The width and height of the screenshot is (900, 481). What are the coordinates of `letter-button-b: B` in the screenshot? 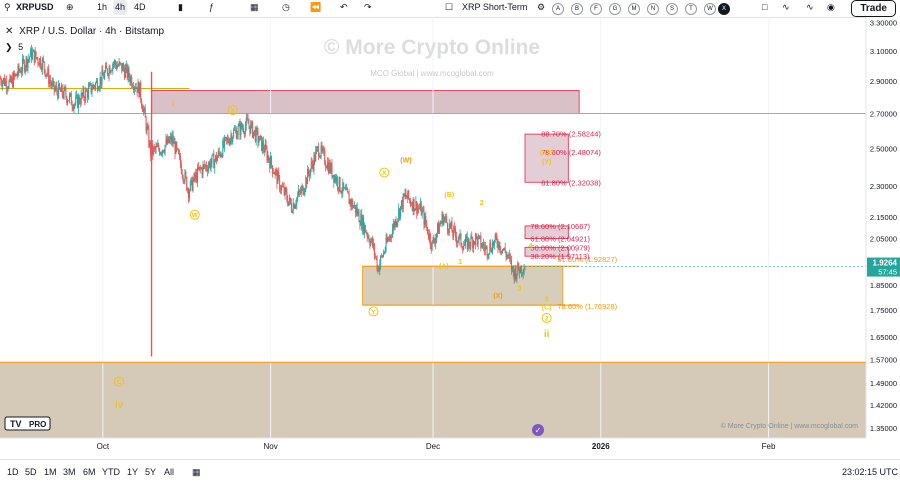 It's located at (577, 7).